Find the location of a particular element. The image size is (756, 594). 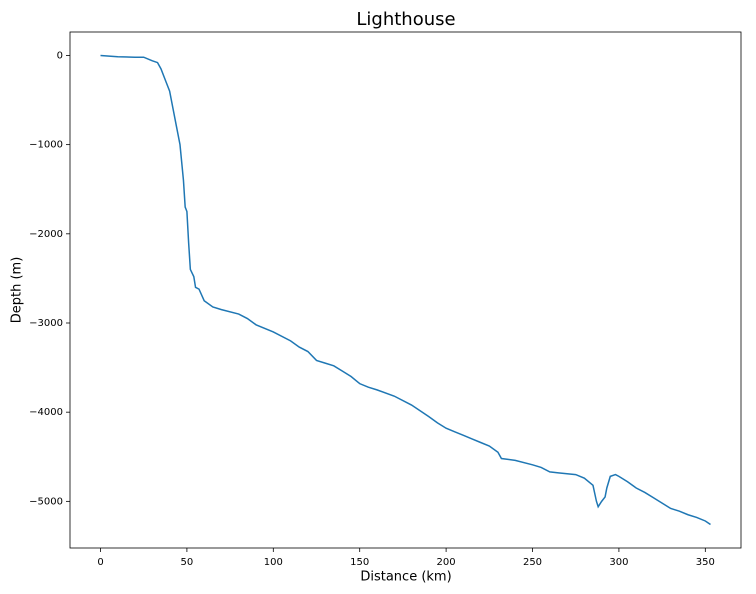

y-tick-label: −3000 is located at coordinates (46, 323).